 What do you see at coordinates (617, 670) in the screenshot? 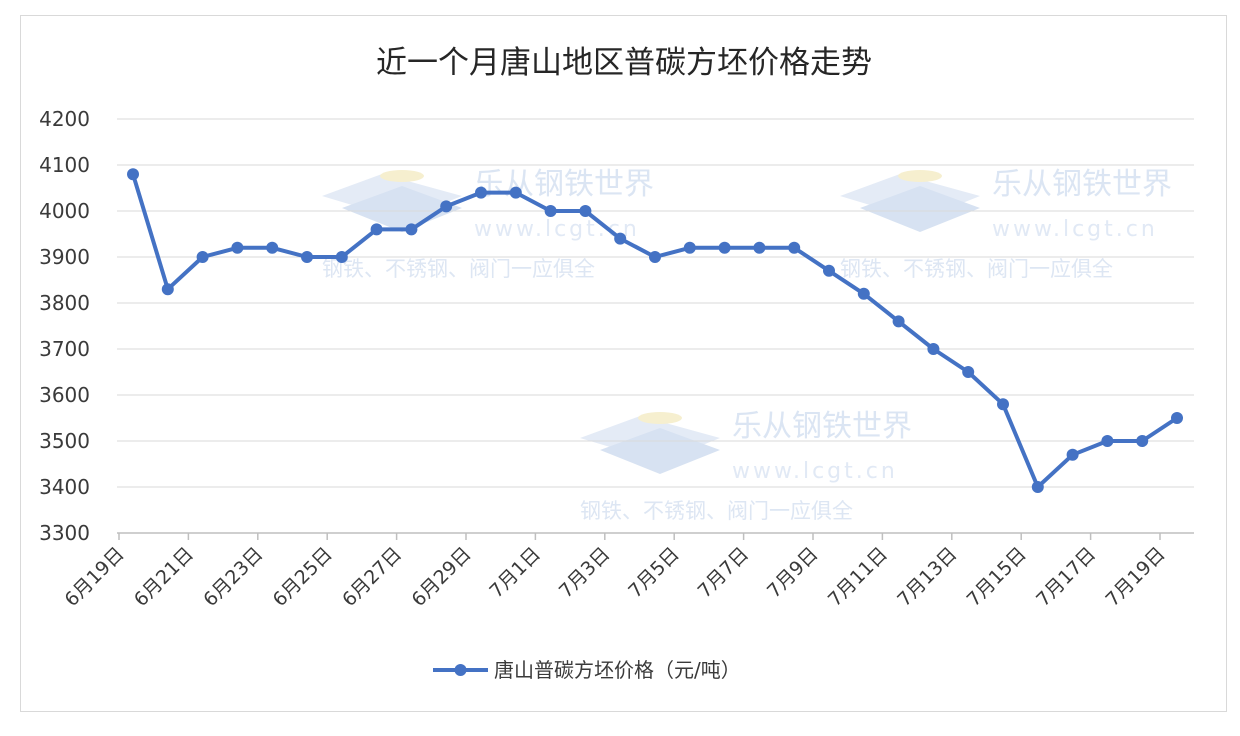
I see `legend-label: 唐山普碳方坯价格（元/吨）` at bounding box center [617, 670].